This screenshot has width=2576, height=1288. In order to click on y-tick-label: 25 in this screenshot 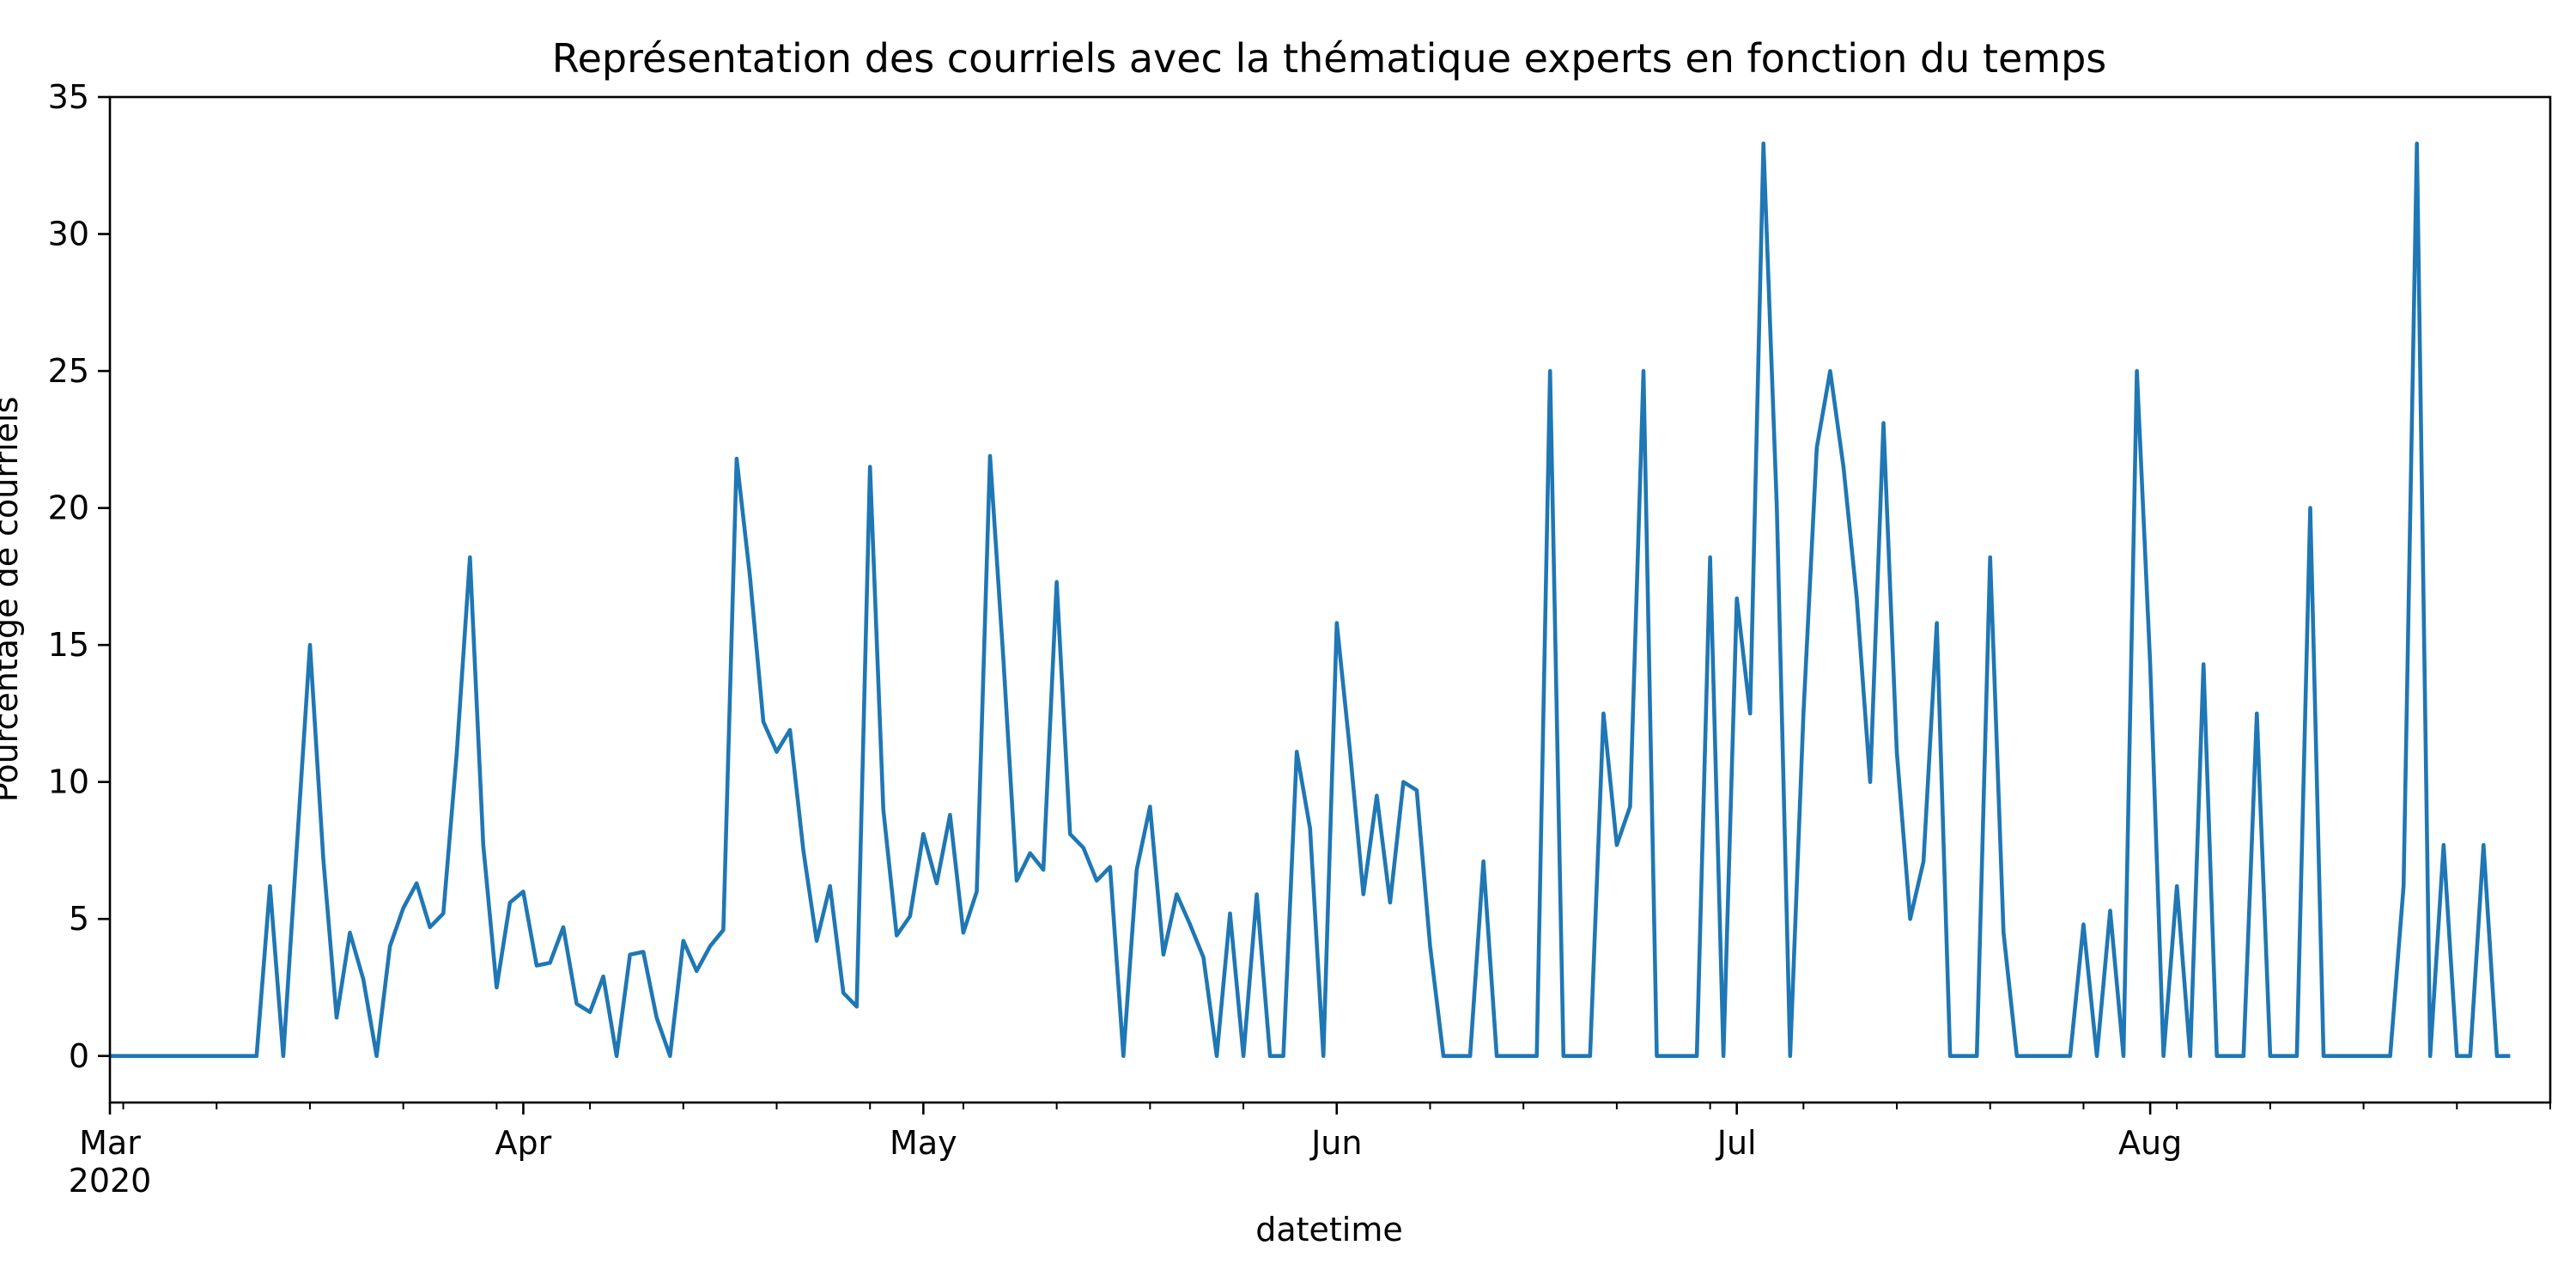, I will do `click(69, 371)`.